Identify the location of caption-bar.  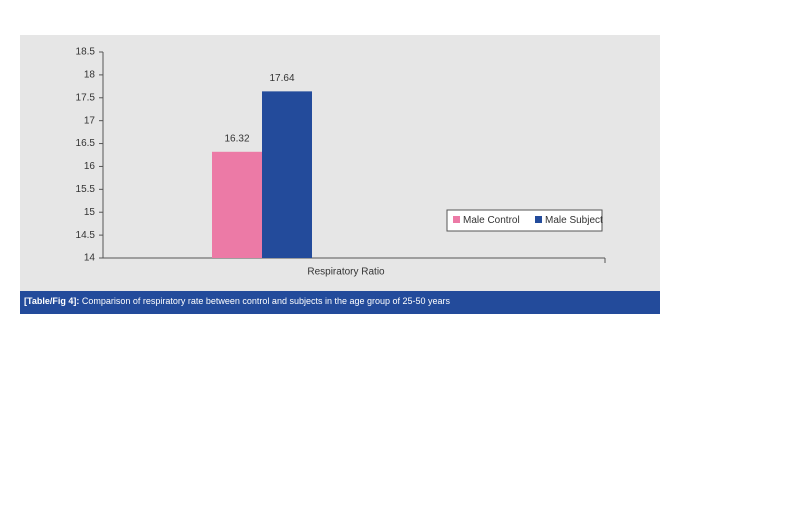
(340, 302).